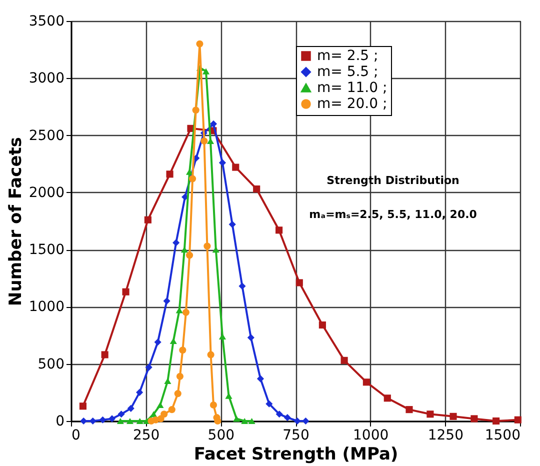 This screenshot has width=540, height=466. I want to click on x-tick-label: 1250, so click(446, 436).